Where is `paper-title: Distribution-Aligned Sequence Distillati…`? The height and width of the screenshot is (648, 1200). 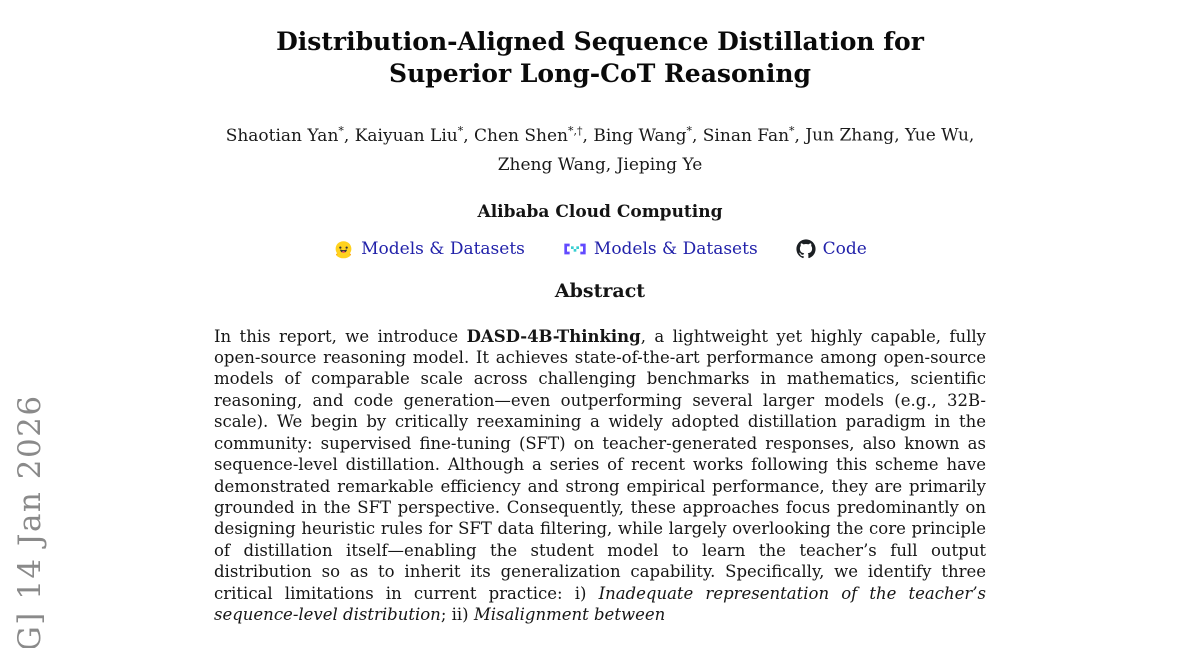 paper-title: Distribution-Aligned Sequence Distillati… is located at coordinates (600, 57).